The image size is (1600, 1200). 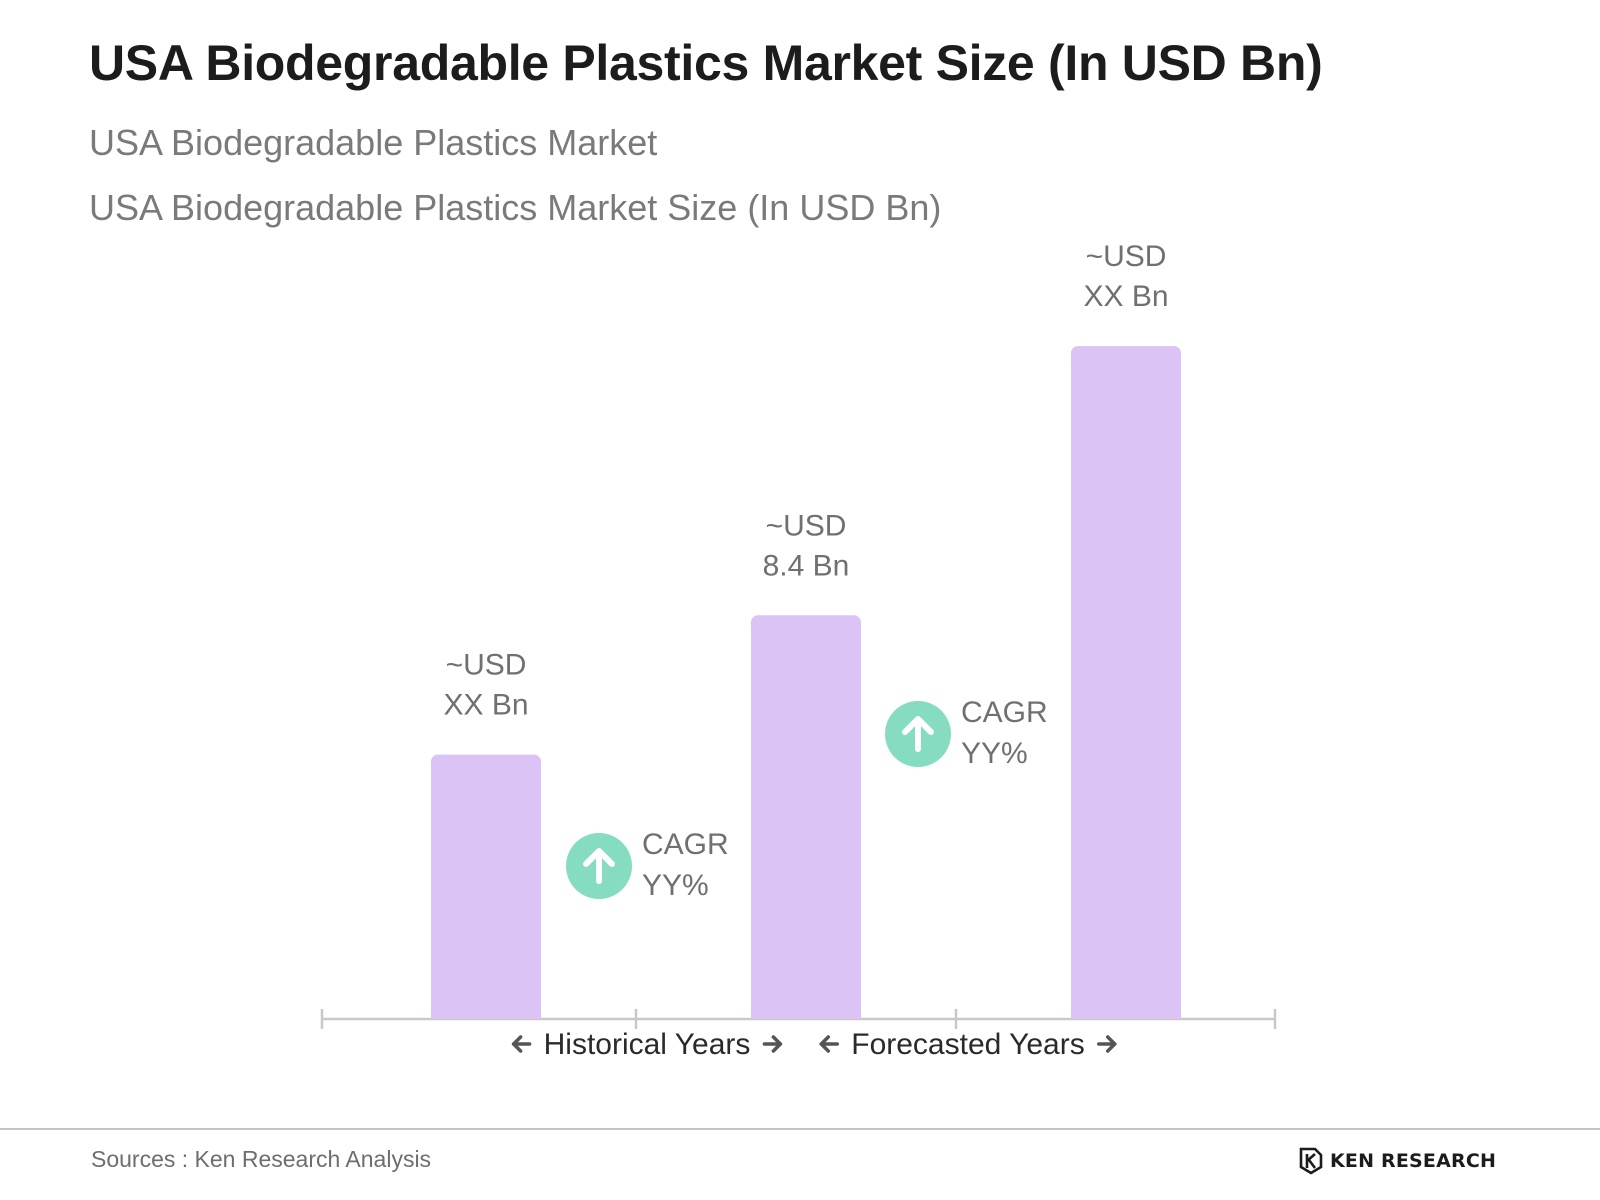 I want to click on forecasted-years-label: Forecasted Years, so click(x=968, y=1044).